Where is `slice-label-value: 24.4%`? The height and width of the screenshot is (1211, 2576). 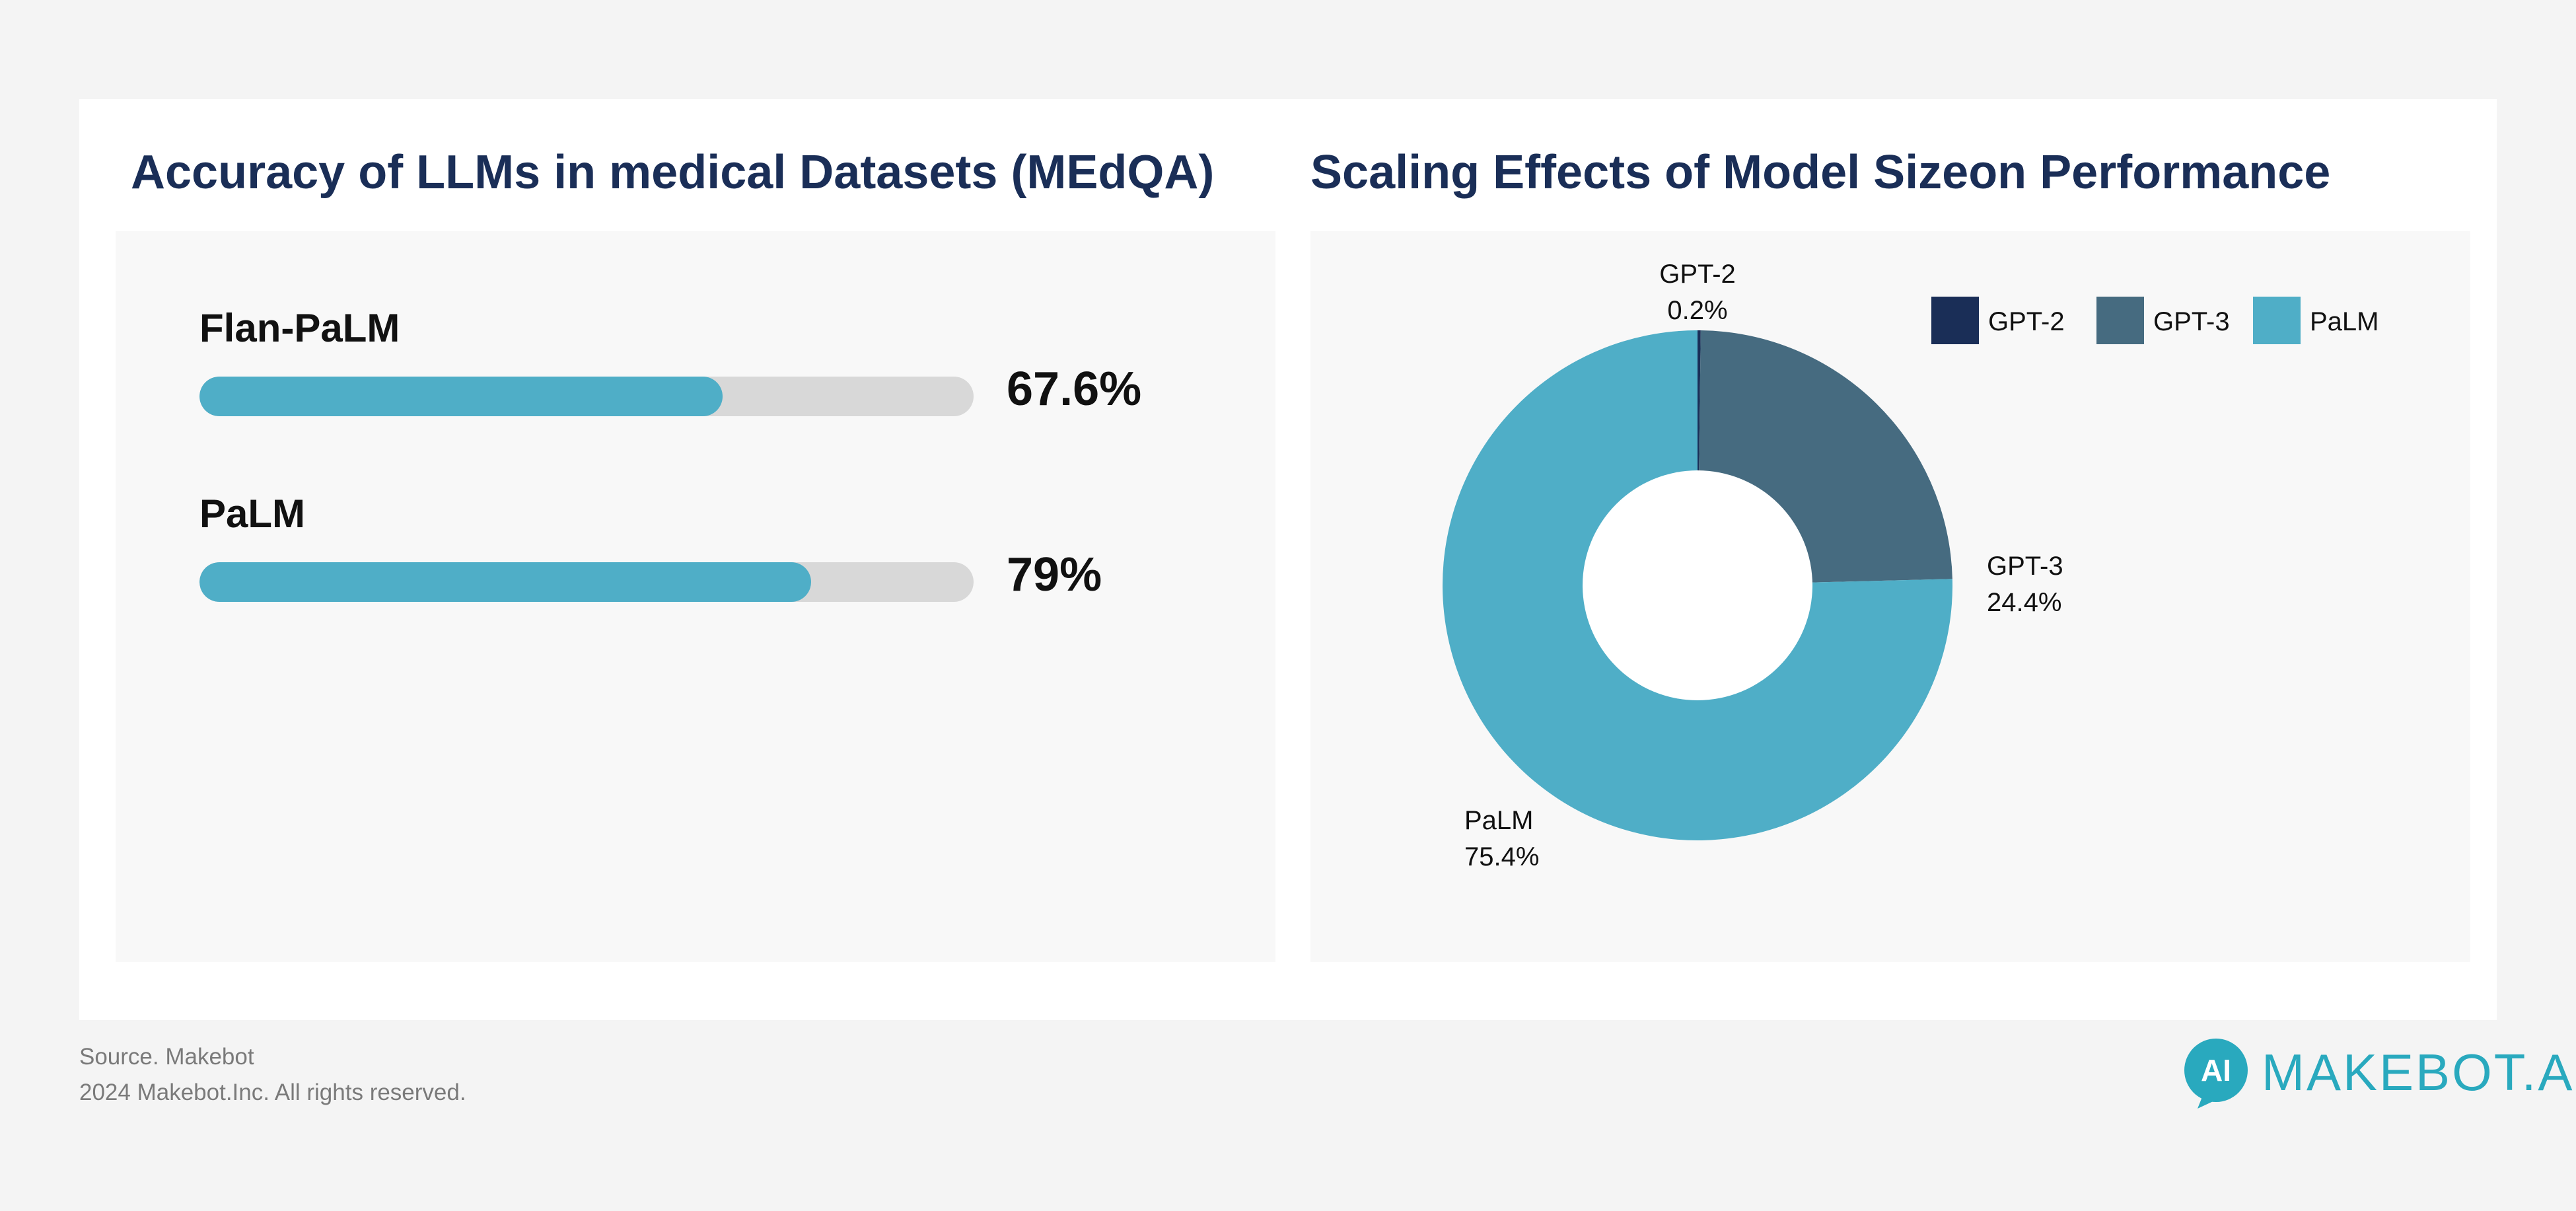 slice-label-value: 24.4% is located at coordinates (2024, 602).